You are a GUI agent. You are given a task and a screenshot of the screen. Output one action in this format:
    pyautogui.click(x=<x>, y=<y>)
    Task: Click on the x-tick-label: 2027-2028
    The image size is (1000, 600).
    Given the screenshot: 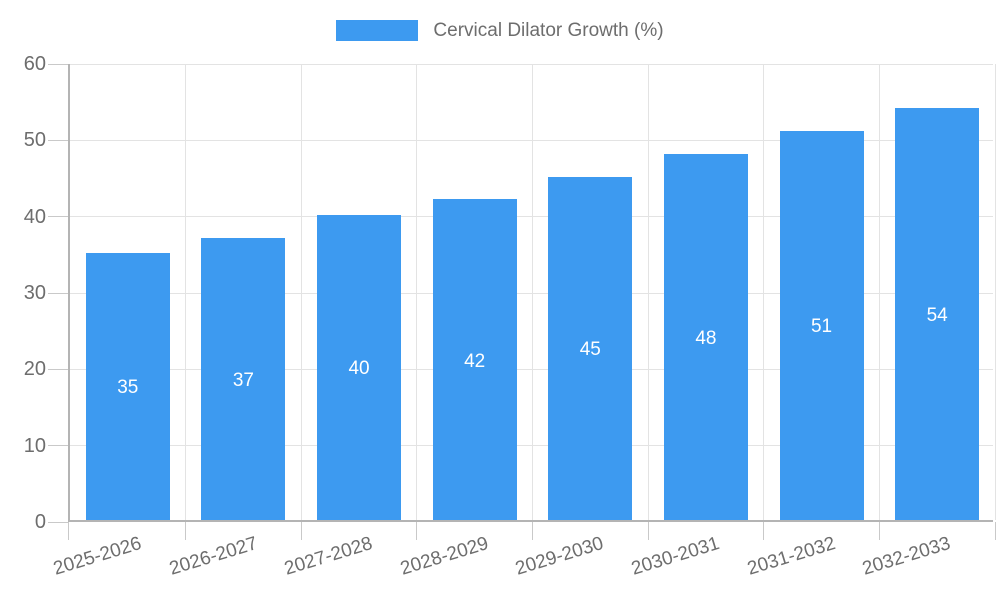 What is the action you would take?
    pyautogui.click(x=329, y=556)
    